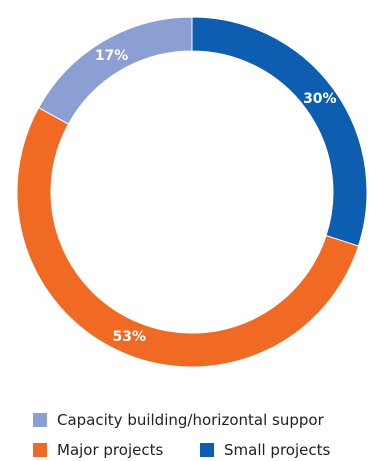  Describe the element at coordinates (112, 56) in the screenshot. I see `slice-label-capacity-building-horizontal-suppor: 17%` at that location.